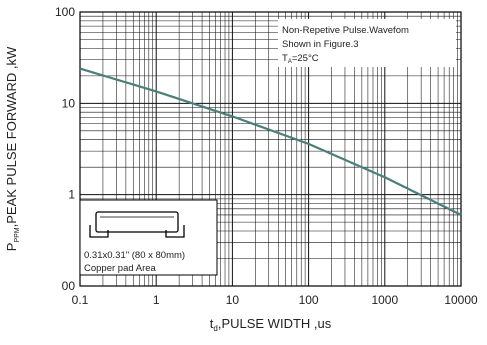 The image size is (487, 345). I want to click on note-line: Shown in Figure.3, so click(320, 44).